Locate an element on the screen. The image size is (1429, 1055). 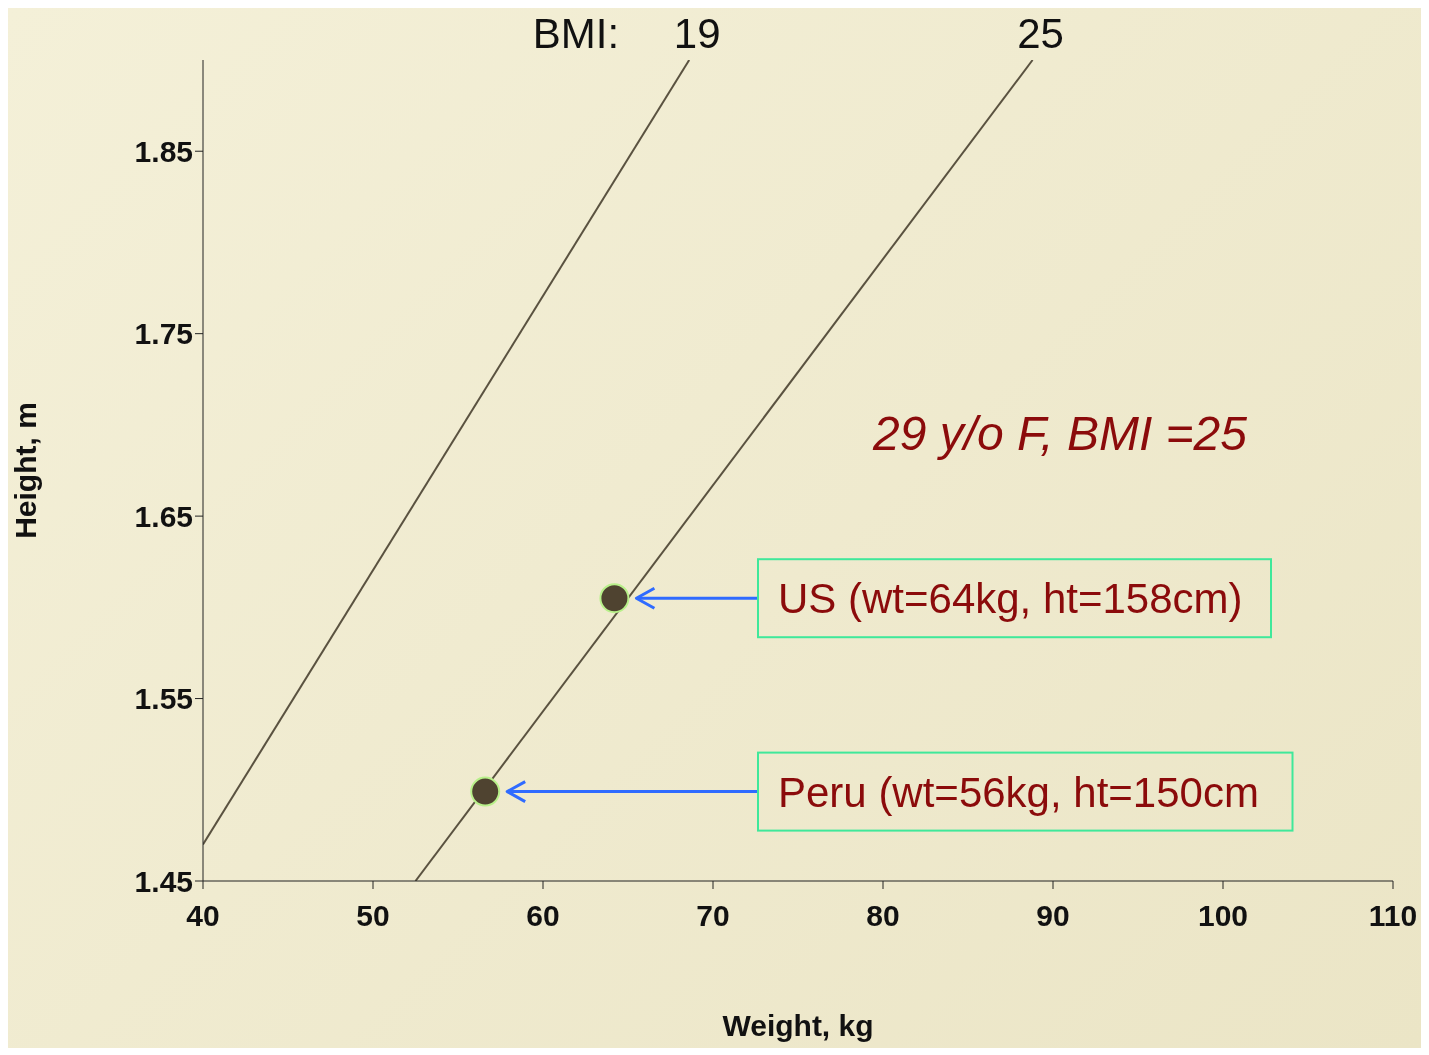
annotation: US (wt=64kg, ht=158cm) is located at coordinates (1010, 599).